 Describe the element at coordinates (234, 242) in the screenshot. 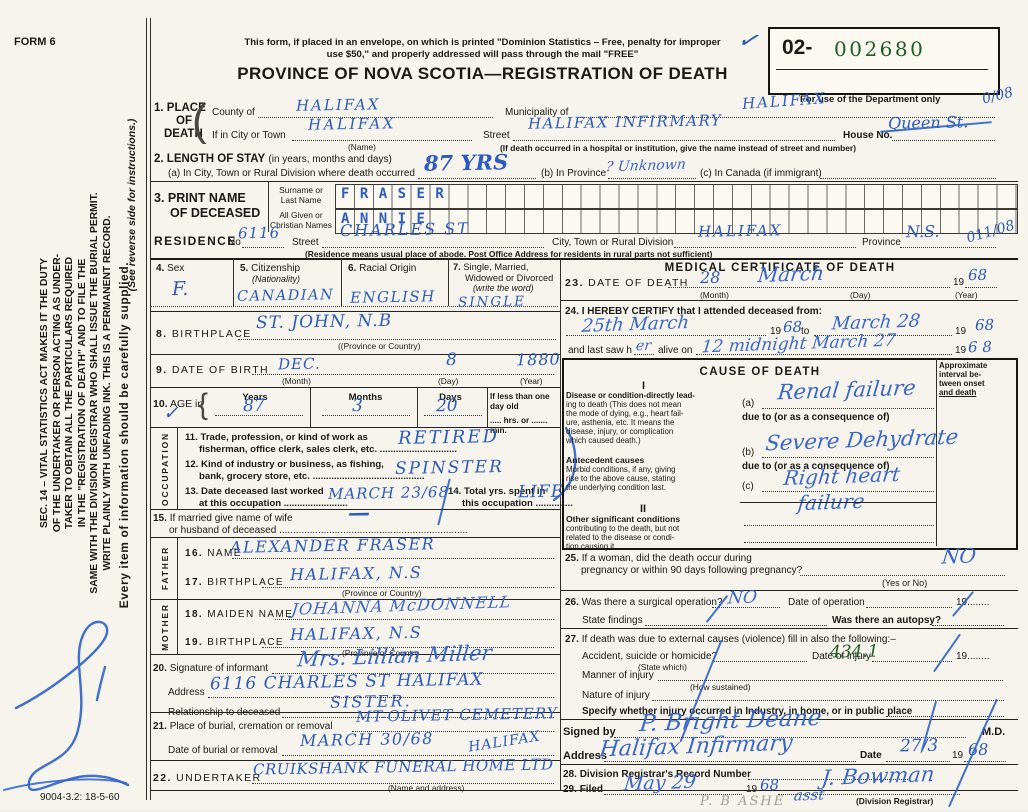

I see `residence-no-label: No` at that location.